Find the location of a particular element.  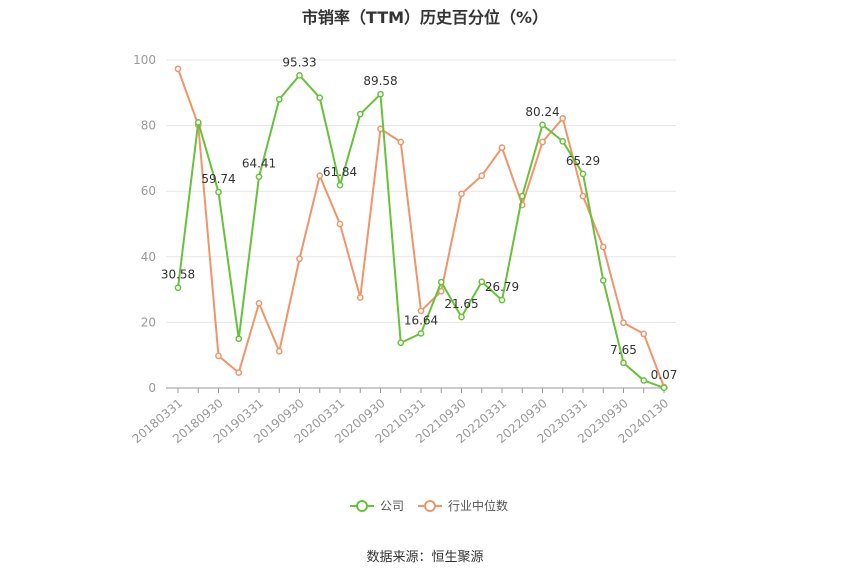

data-label: 59.74 is located at coordinates (218, 179).